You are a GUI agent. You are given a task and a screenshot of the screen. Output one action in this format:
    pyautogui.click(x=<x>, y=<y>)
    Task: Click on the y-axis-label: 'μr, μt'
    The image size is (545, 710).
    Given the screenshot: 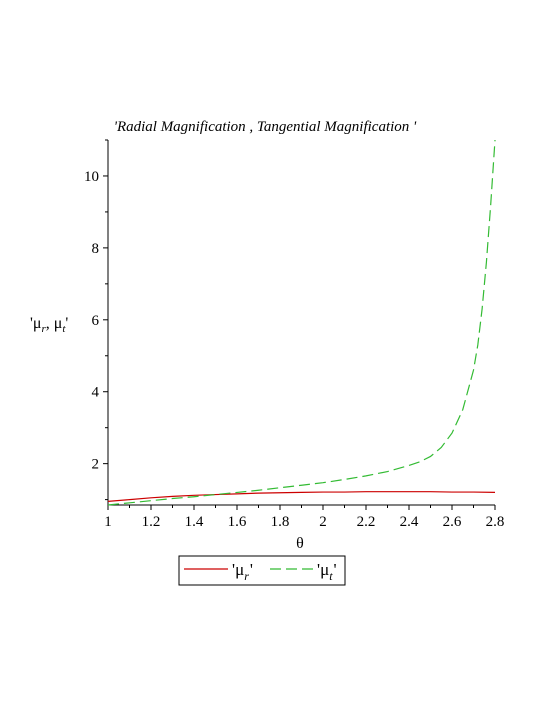 What is the action you would take?
    pyautogui.click(x=49, y=325)
    